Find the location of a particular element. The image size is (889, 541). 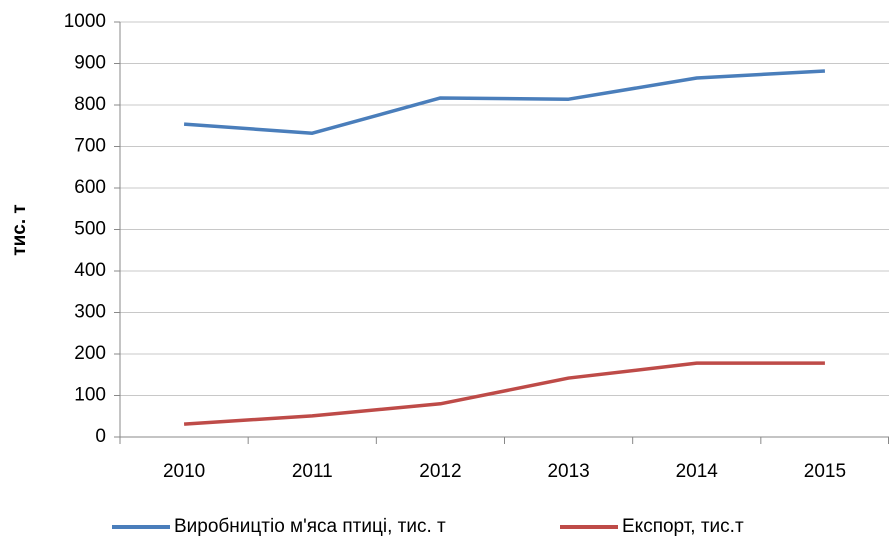

legend-label: Експорт, тис.т is located at coordinates (683, 526).